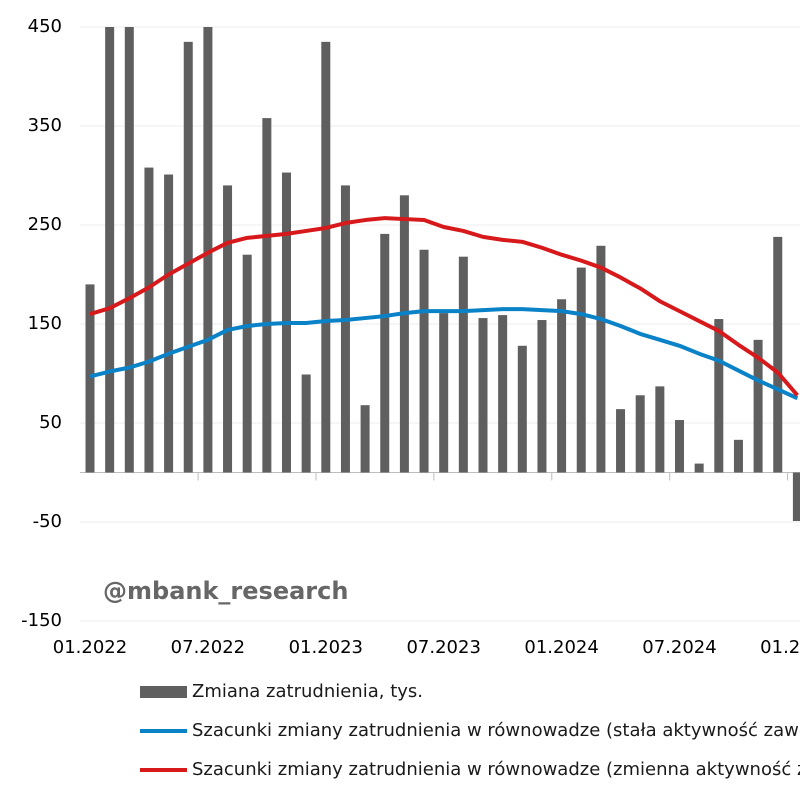 The image size is (800, 800). Describe the element at coordinates (47, 521) in the screenshot. I see `y-tick-label: -50` at that location.